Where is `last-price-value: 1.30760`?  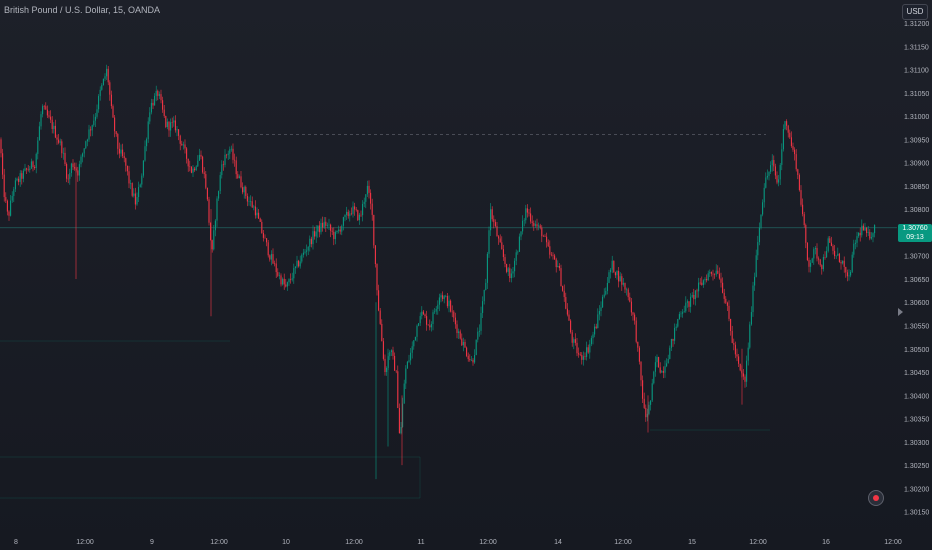 last-price-value: 1.30760 is located at coordinates (915, 228).